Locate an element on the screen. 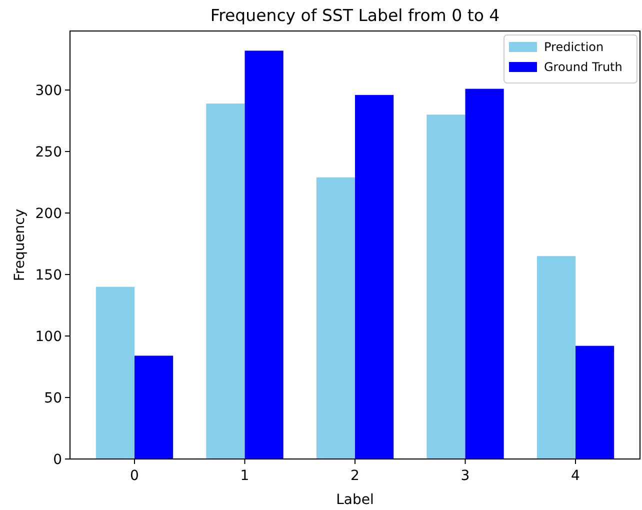 Image resolution: width=642 pixels, height=510 pixels. x-tick-label: 2 is located at coordinates (355, 476).